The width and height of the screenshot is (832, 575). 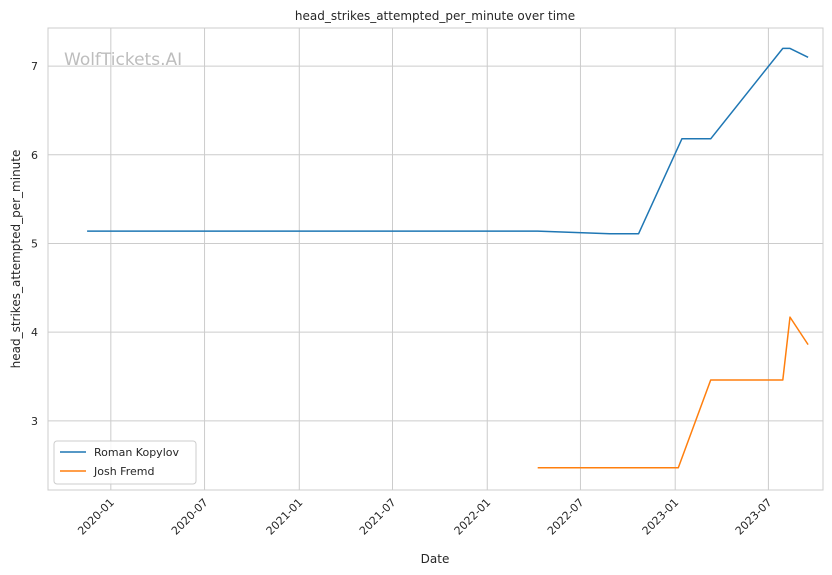 I want to click on x-tick-label: 2023-07, so click(x=754, y=517).